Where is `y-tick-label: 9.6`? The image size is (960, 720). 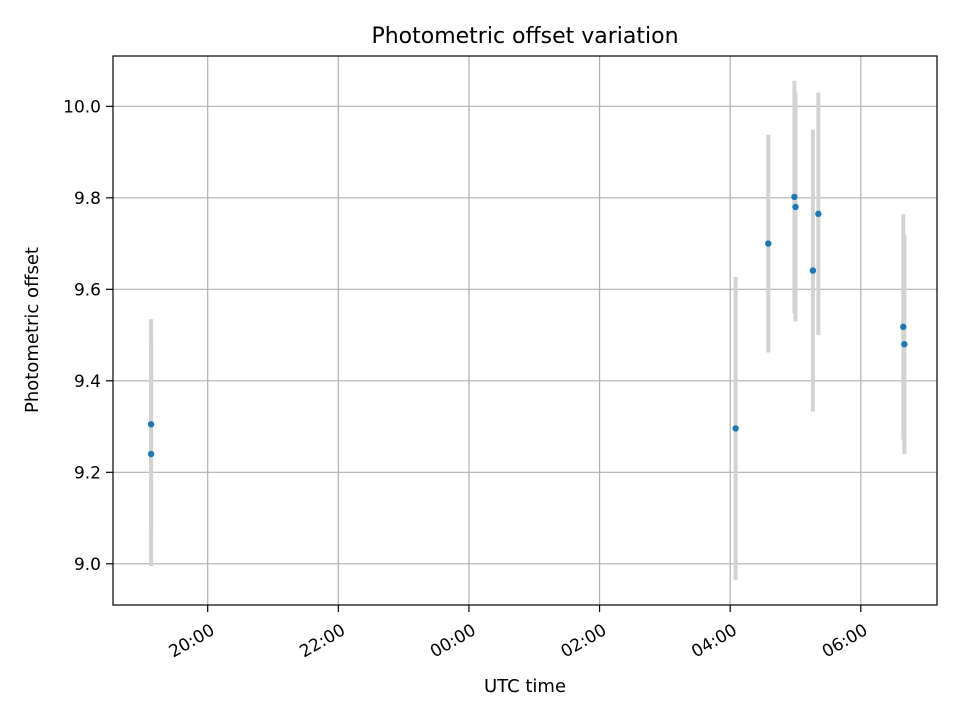
y-tick-label: 9.6 is located at coordinates (87, 290).